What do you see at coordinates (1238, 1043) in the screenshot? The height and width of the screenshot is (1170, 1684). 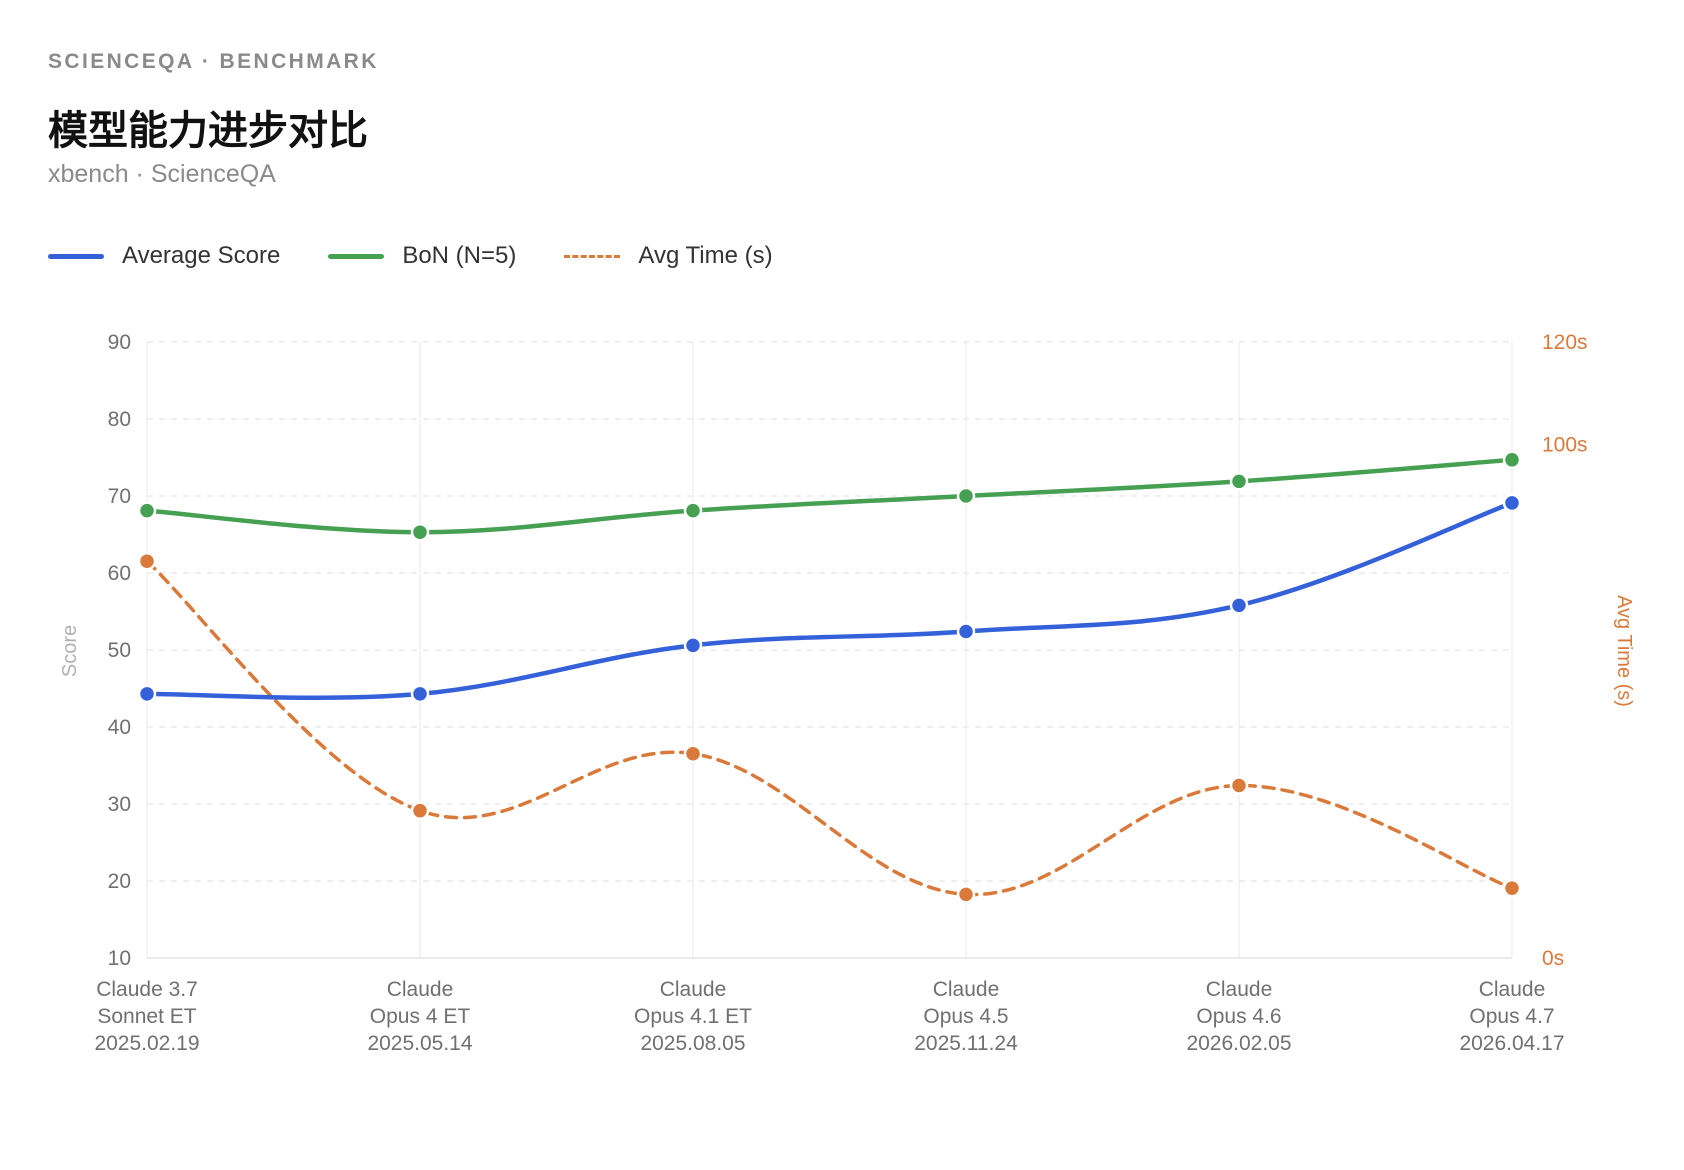 I see `x-tick-label-4-2: 2026.02.05` at bounding box center [1238, 1043].